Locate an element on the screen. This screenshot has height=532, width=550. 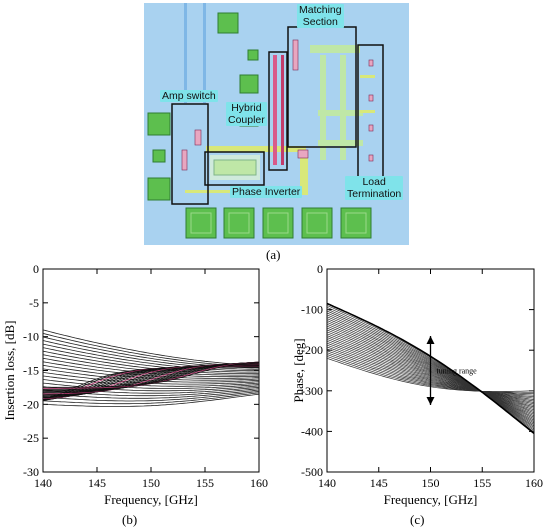
b-xtick-label: 155 is located at coordinates (205, 483).